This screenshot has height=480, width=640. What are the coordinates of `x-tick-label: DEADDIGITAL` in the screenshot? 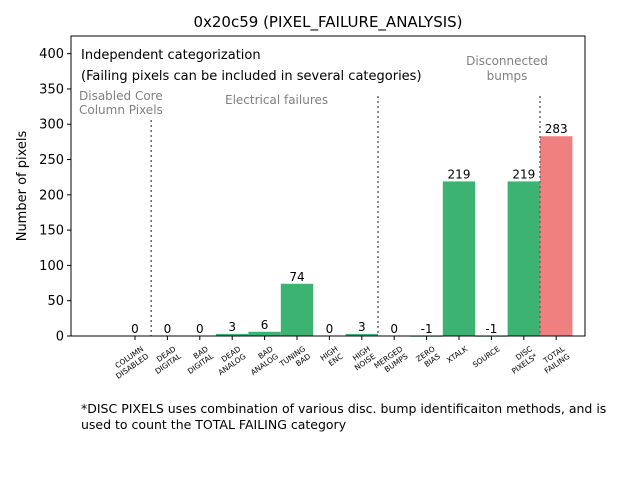 It's located at (165, 360).